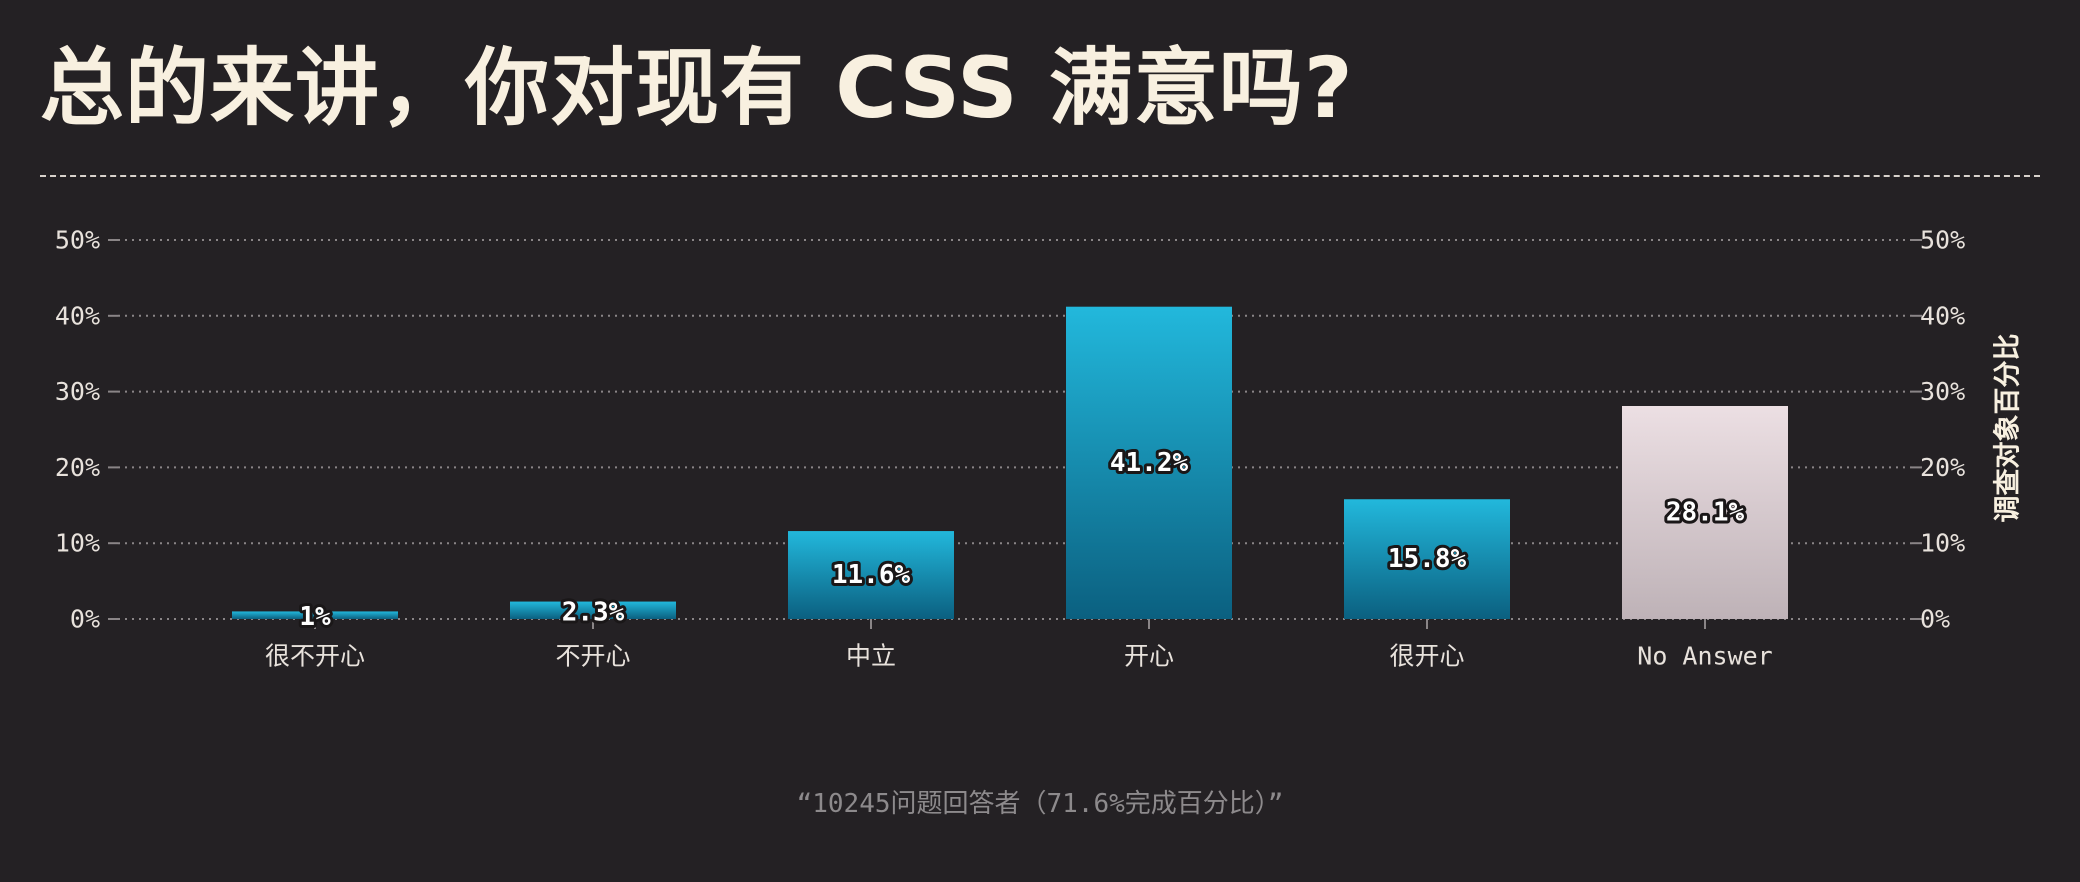  Describe the element at coordinates (1942, 240) in the screenshot. I see `y-tick-label-right: 50%` at that location.